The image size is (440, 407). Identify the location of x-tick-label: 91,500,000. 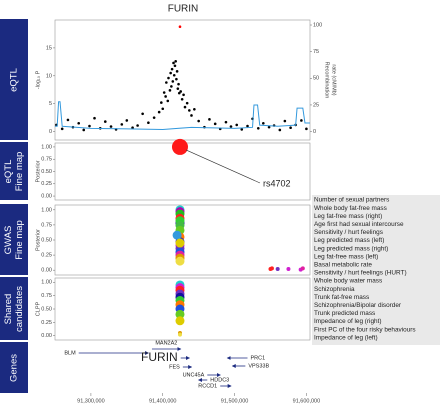
(235, 401).